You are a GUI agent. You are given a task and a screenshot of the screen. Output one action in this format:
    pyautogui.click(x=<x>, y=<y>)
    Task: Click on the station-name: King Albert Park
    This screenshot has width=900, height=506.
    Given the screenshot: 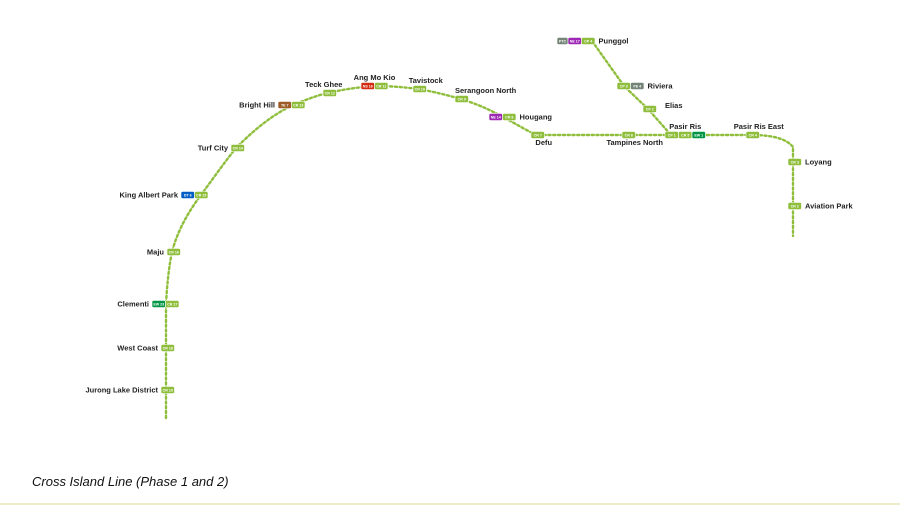 What is the action you would take?
    pyautogui.click(x=149, y=195)
    